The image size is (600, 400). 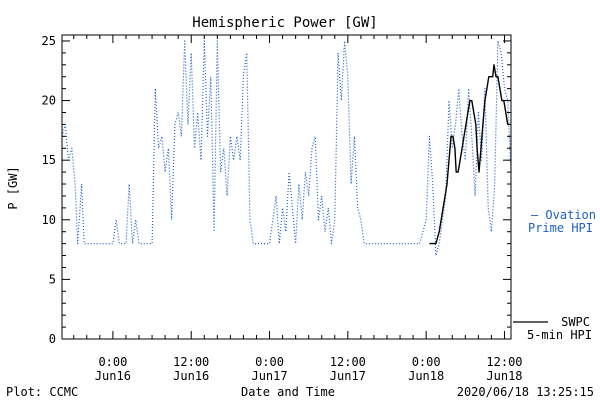 What do you see at coordinates (42, 392) in the screenshot?
I see `footer-plot-source: Plot: CCMC` at bounding box center [42, 392].